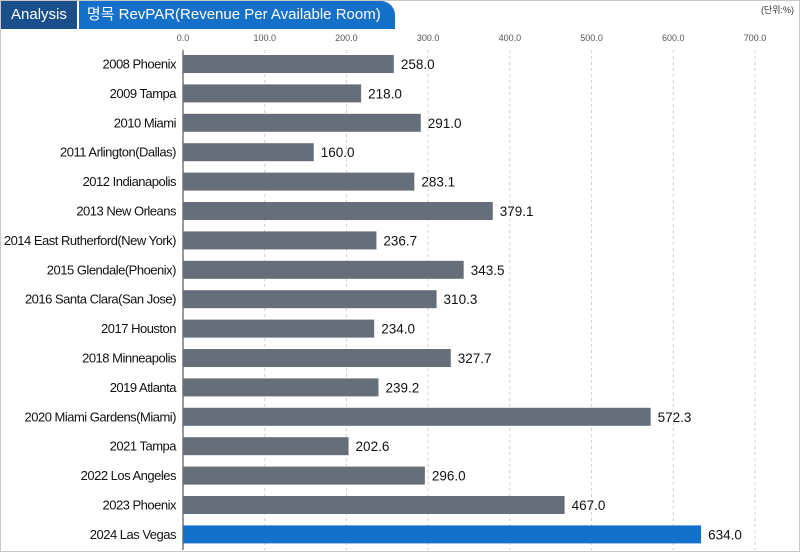  I want to click on data-label: 236.7, so click(400, 240).